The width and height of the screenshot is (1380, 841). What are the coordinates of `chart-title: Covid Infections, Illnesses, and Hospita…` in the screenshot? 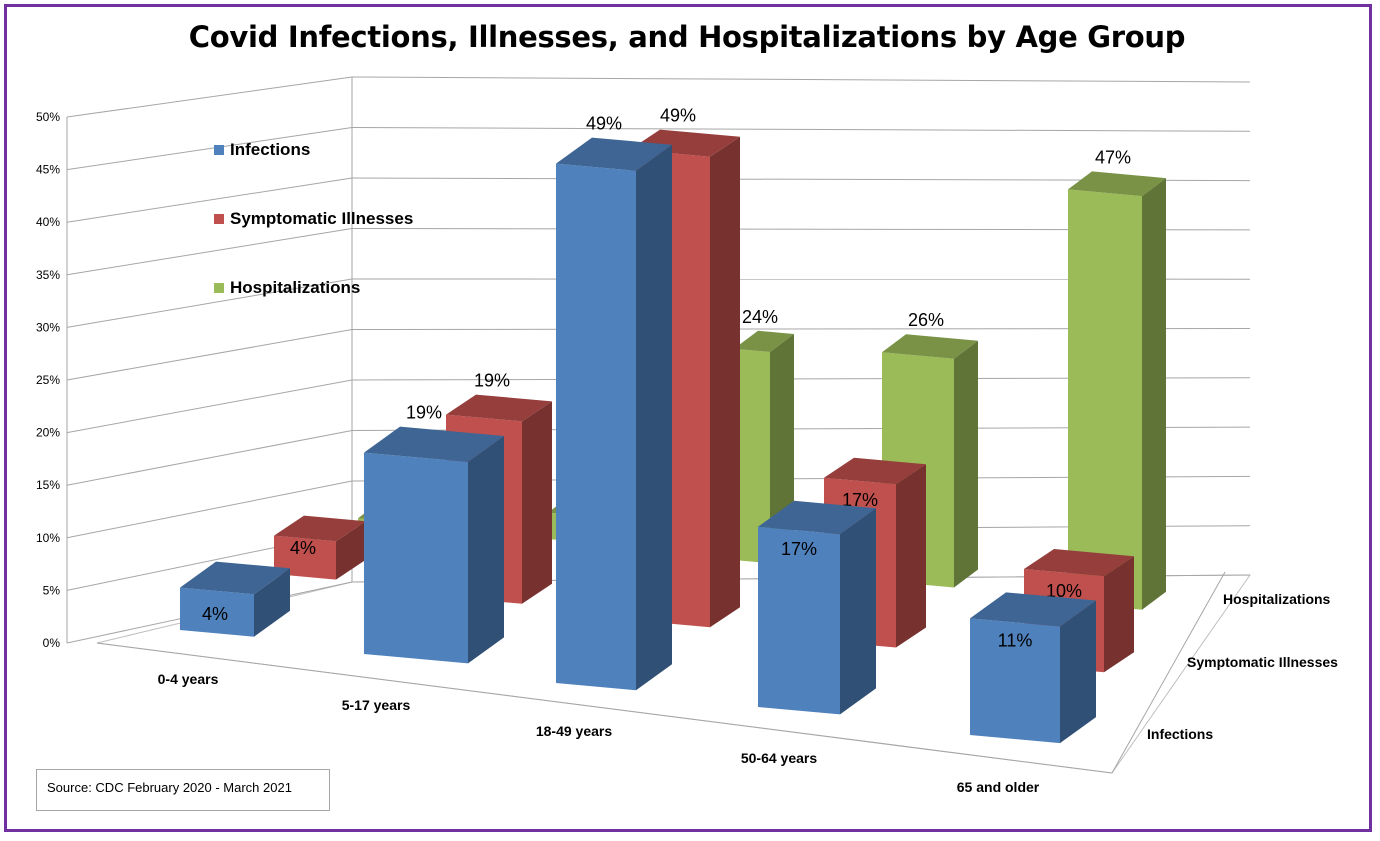 It's located at (687, 37).